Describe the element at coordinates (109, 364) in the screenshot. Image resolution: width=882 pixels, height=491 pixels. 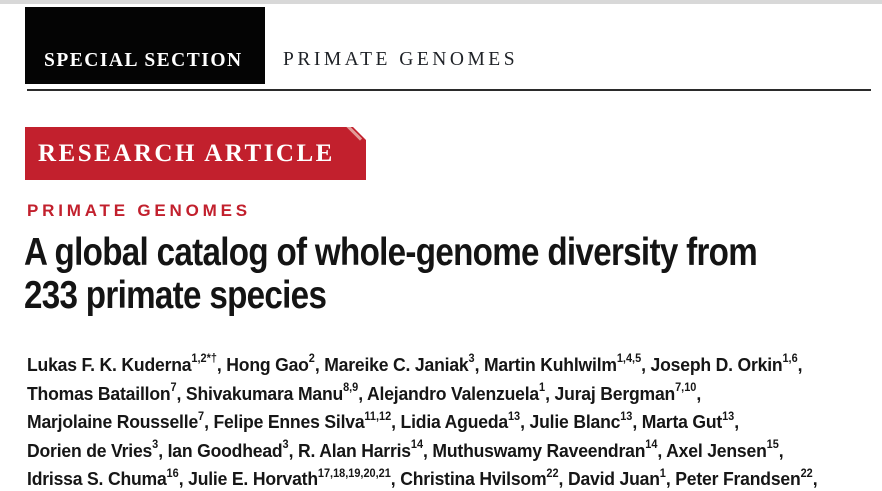
I see `author-name-text: Lukas F. K. Kuderna` at that location.